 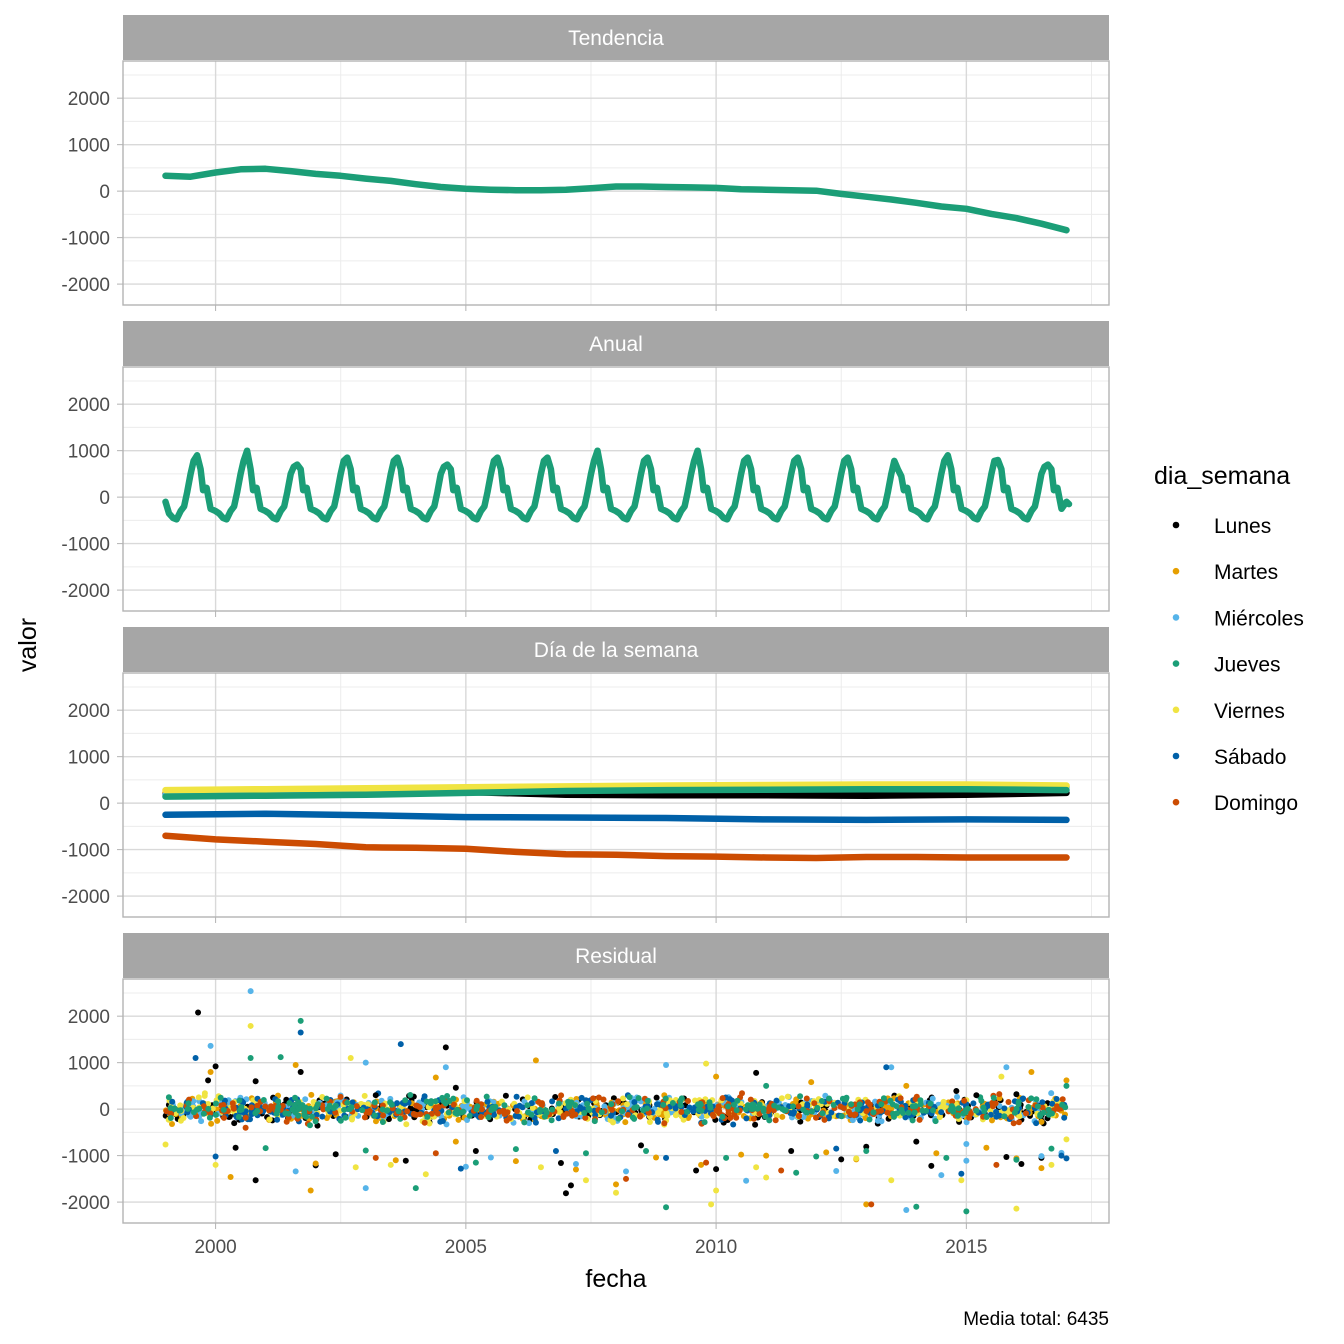 I want to click on x-tick-label: 2005, so click(x=466, y=1247).